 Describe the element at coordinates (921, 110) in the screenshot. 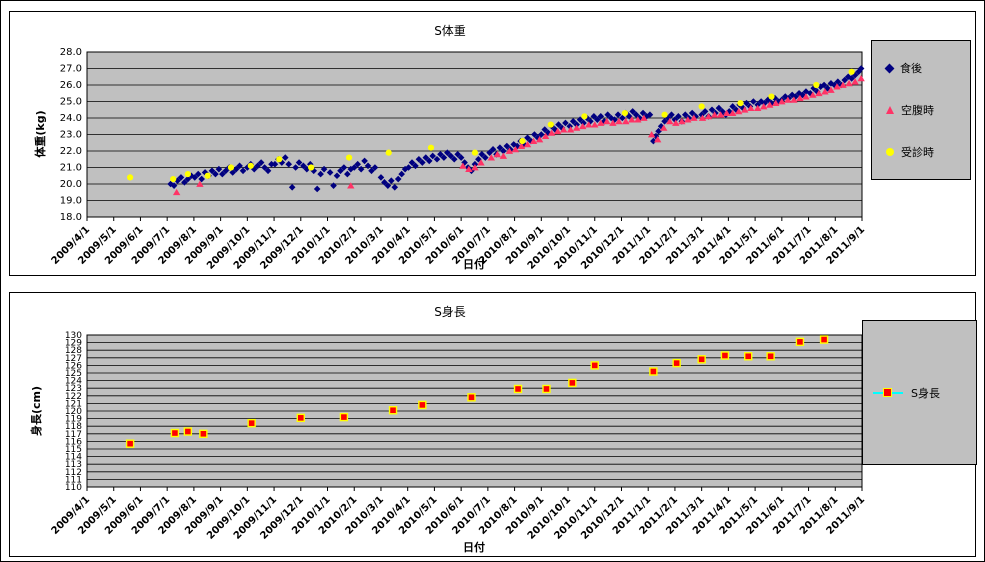

I see `weight-legend: 食後 空腹時 受診時` at that location.